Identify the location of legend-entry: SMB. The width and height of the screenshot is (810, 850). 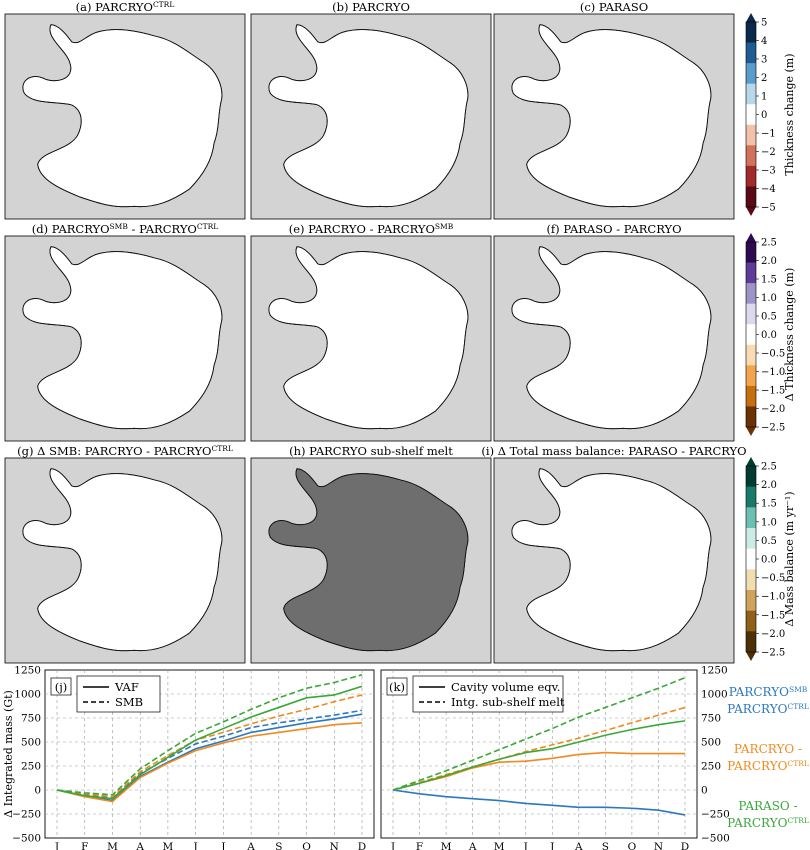
(129, 702).